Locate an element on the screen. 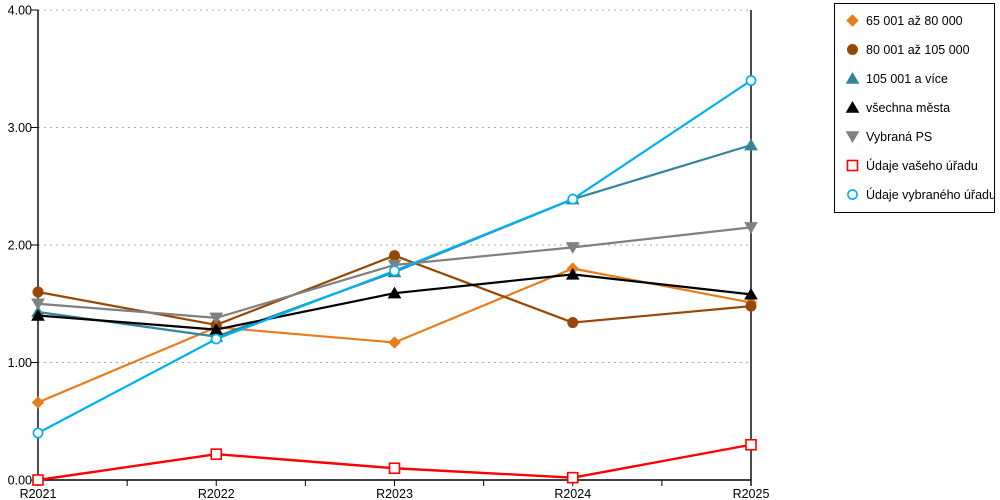 This screenshot has height=500, width=1000. legend-item: 80 001 až 105 000 is located at coordinates (918, 49).